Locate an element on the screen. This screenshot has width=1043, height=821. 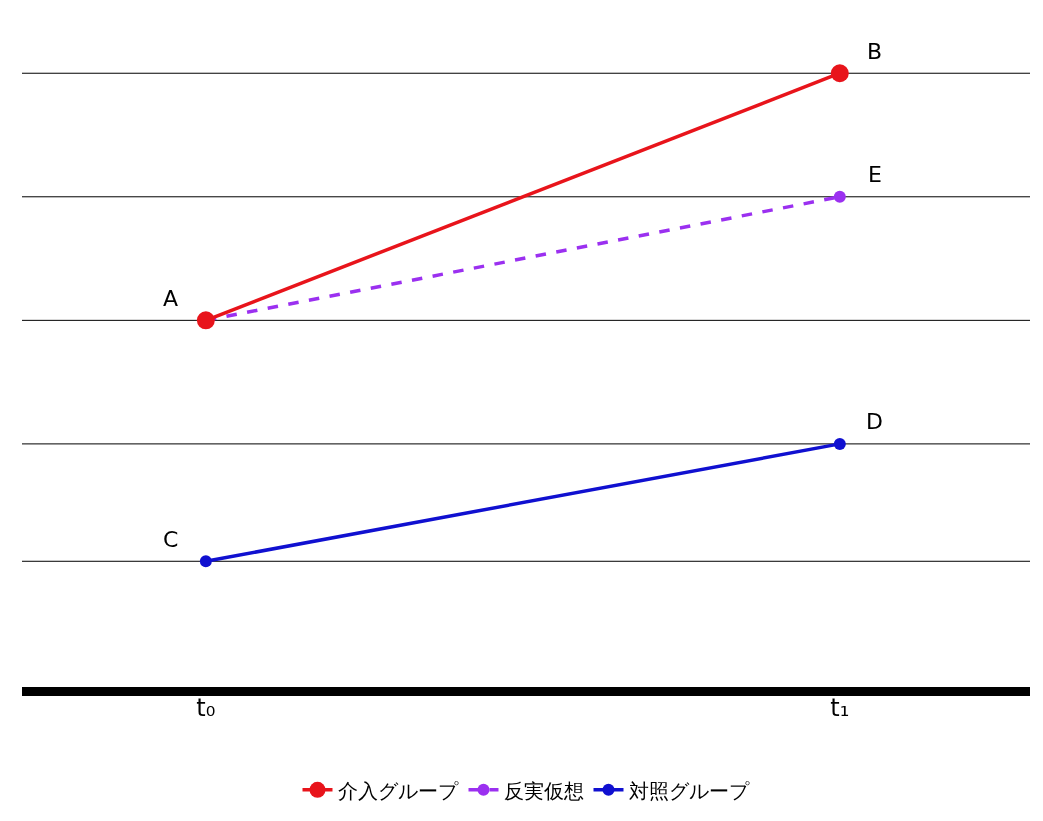
annotation: E is located at coordinates (875, 174).